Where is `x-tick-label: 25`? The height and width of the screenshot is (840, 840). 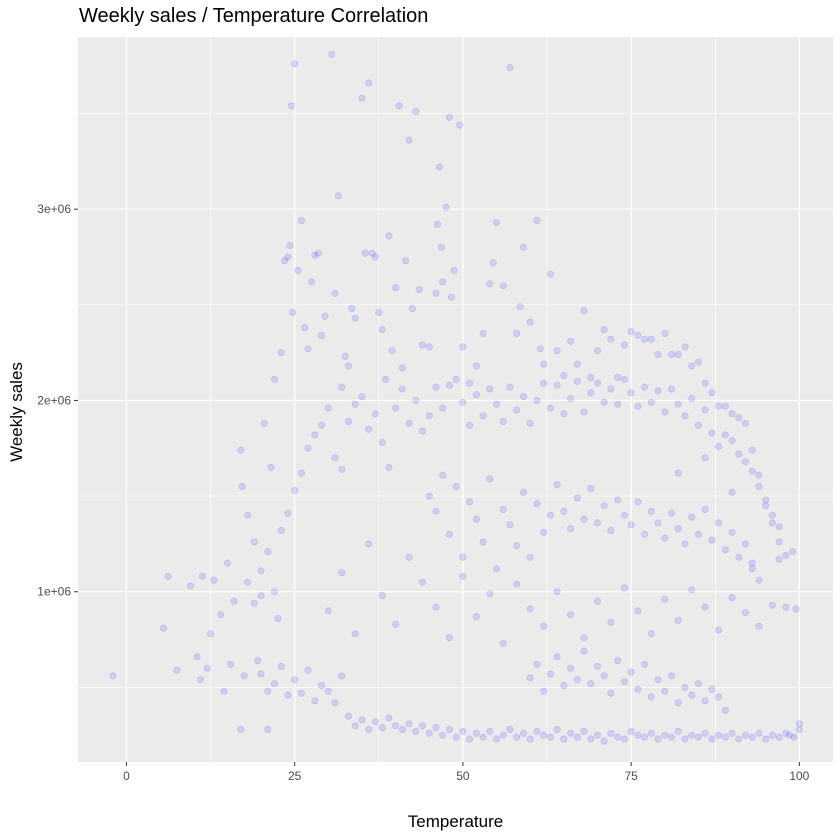 x-tick-label: 25 is located at coordinates (295, 776).